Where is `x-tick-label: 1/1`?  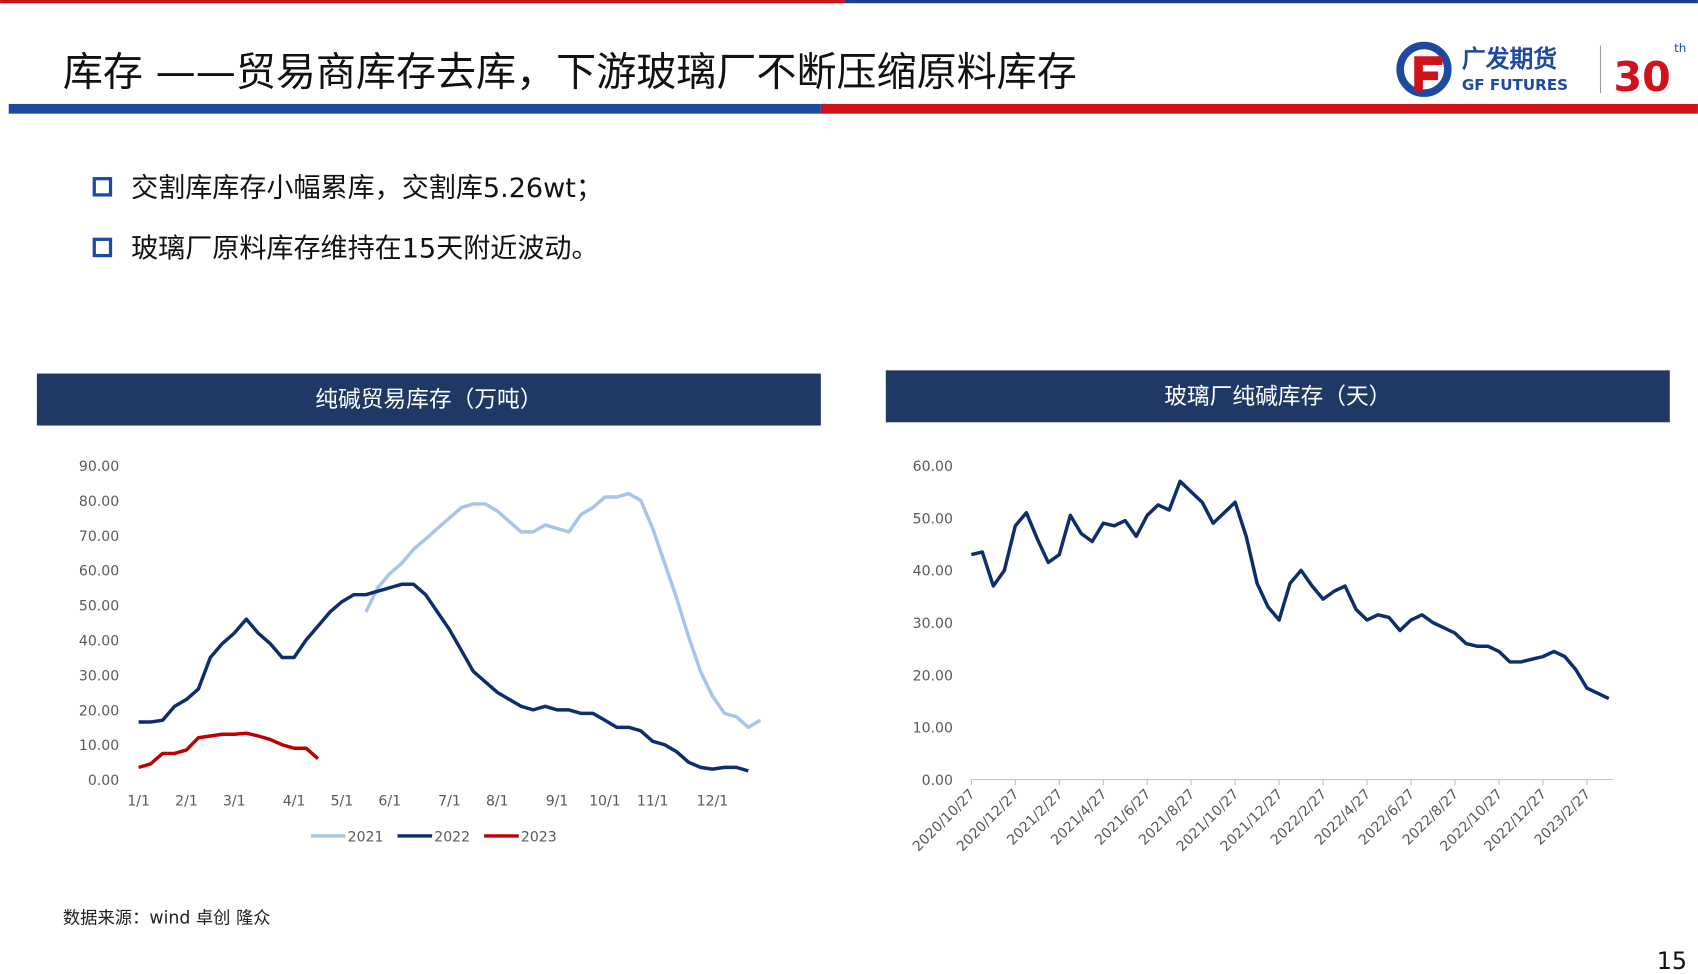 x-tick-label: 1/1 is located at coordinates (138, 802).